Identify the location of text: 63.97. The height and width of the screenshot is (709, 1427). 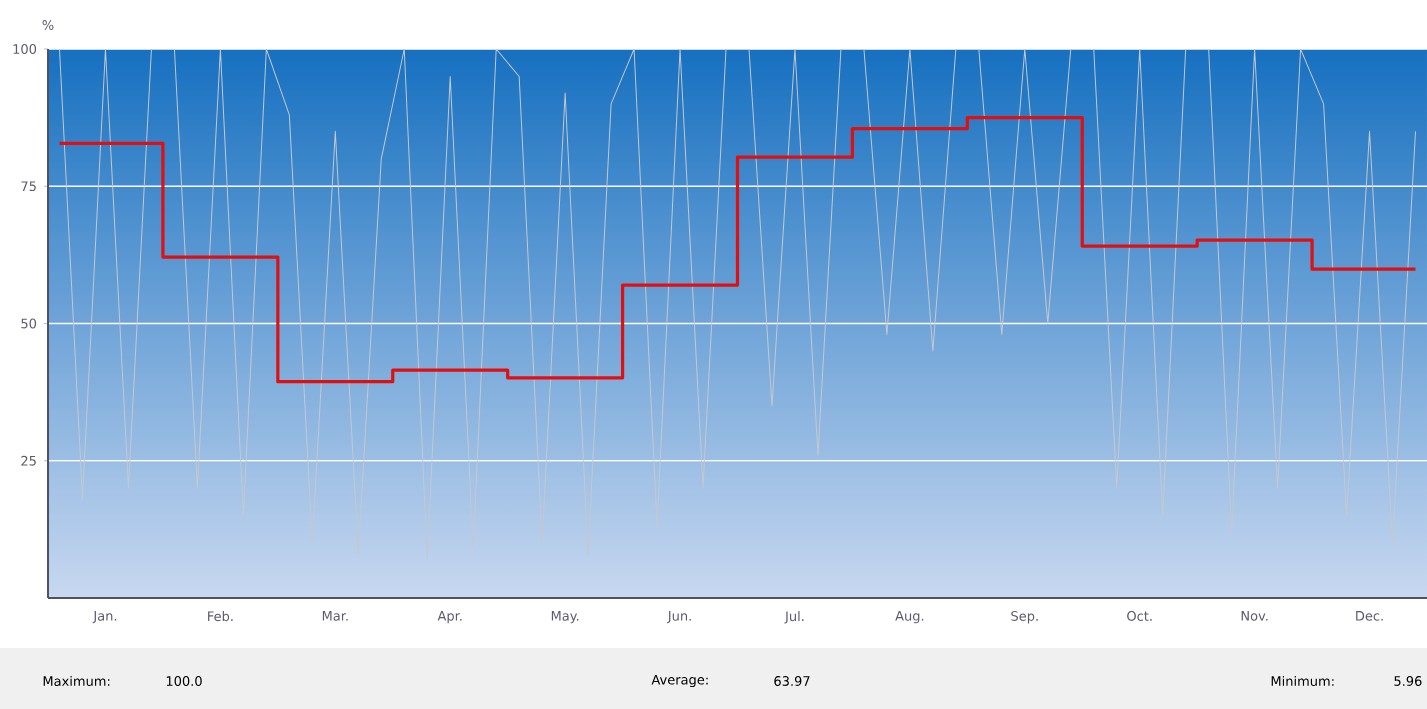
(792, 681).